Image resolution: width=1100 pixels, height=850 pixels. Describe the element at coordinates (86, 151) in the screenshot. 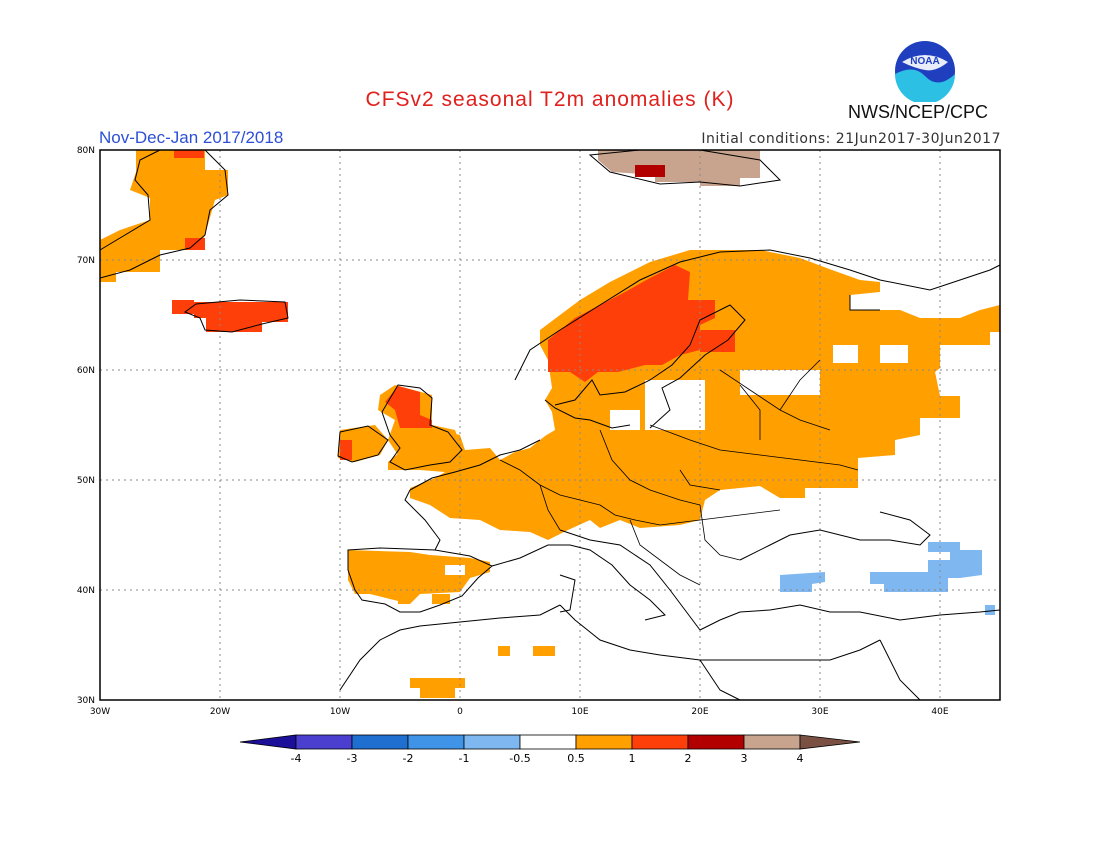

I see `lat-label-80: 80N` at that location.